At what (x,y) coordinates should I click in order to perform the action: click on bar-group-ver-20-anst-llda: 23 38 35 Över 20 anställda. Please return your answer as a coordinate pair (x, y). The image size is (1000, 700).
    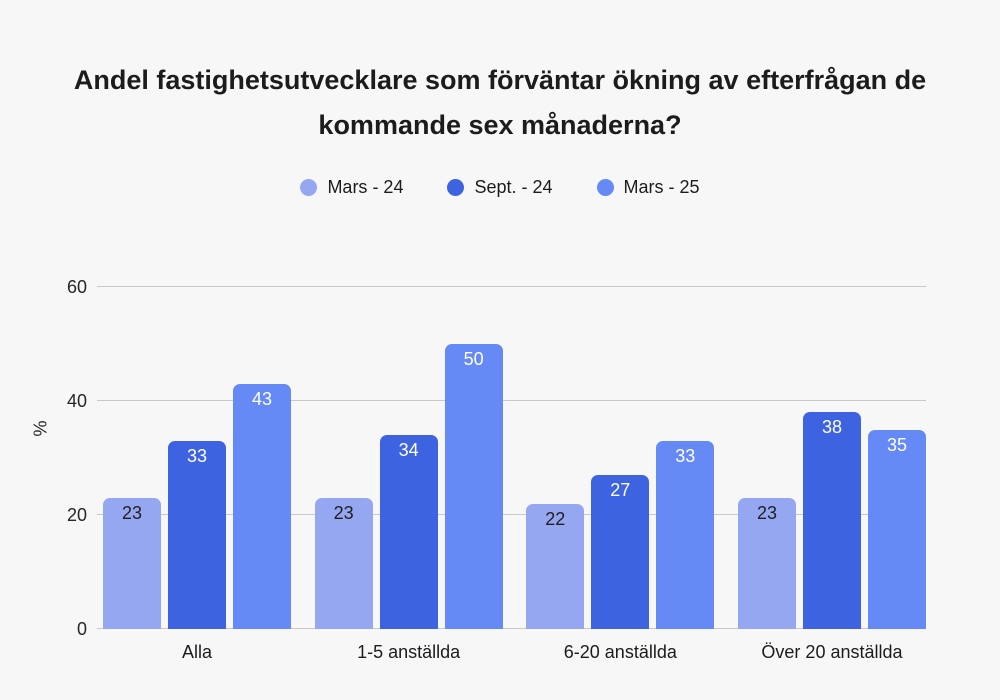
    Looking at the image, I should click on (831, 474).